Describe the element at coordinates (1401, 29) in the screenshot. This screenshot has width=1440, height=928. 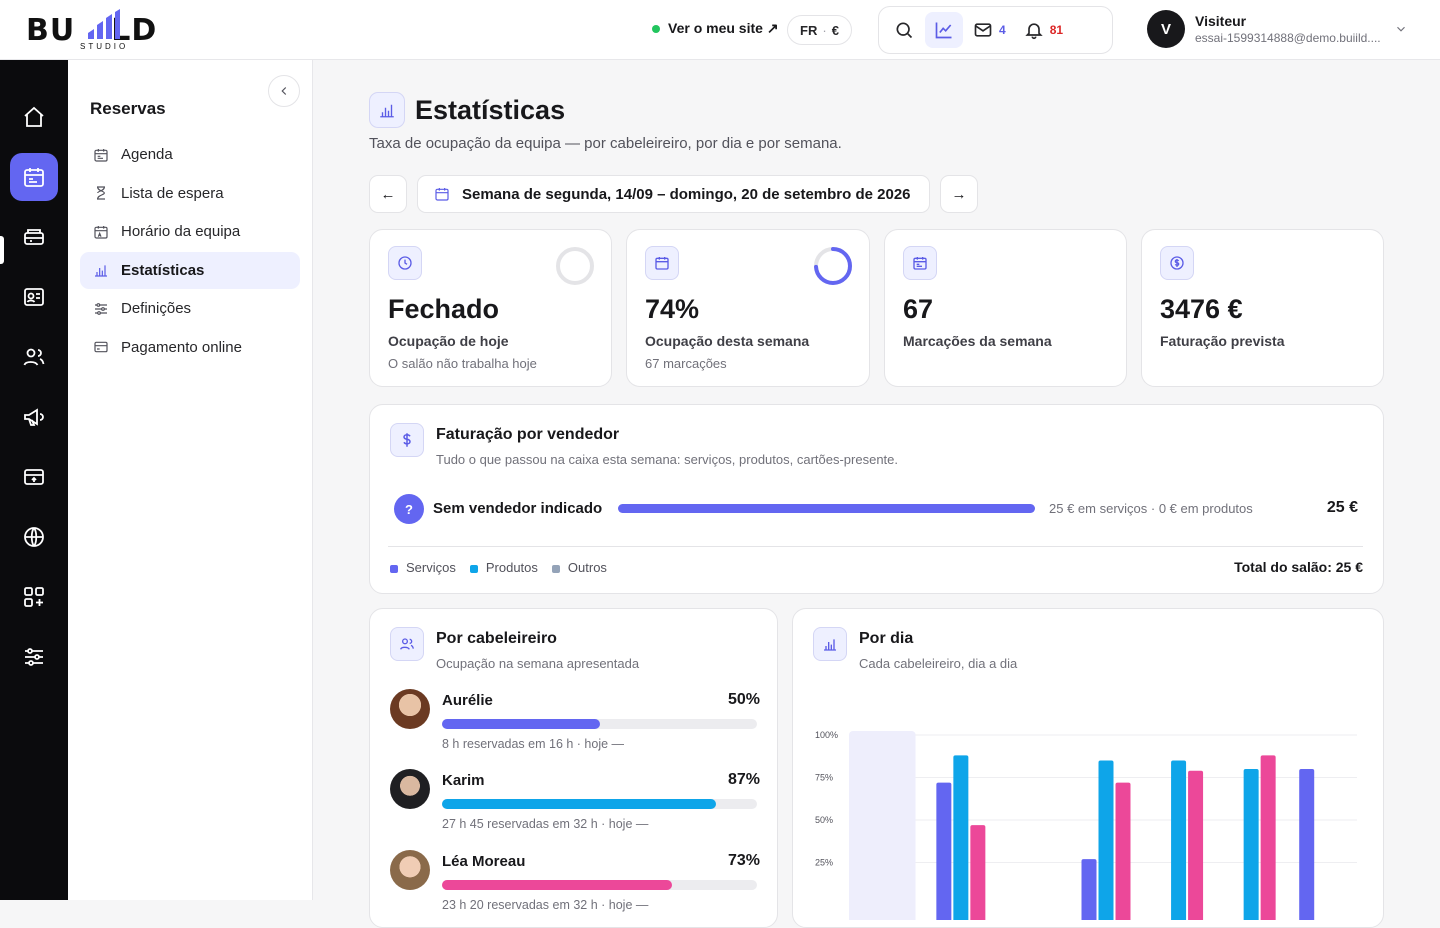
I see `chevron-down-icon` at that location.